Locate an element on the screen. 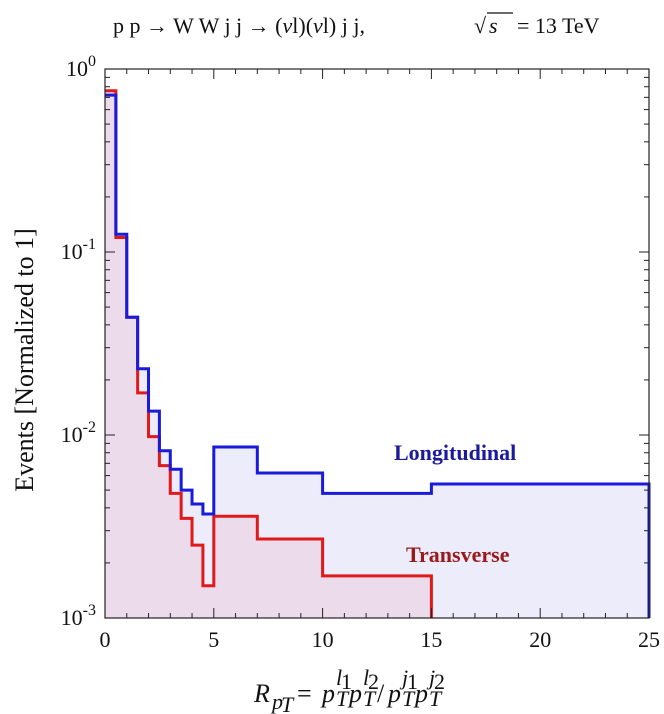 Image resolution: width=664 pixels, height=714 pixels. sqrt-s-label: √ s = 13 TeV is located at coordinates (537, 25).